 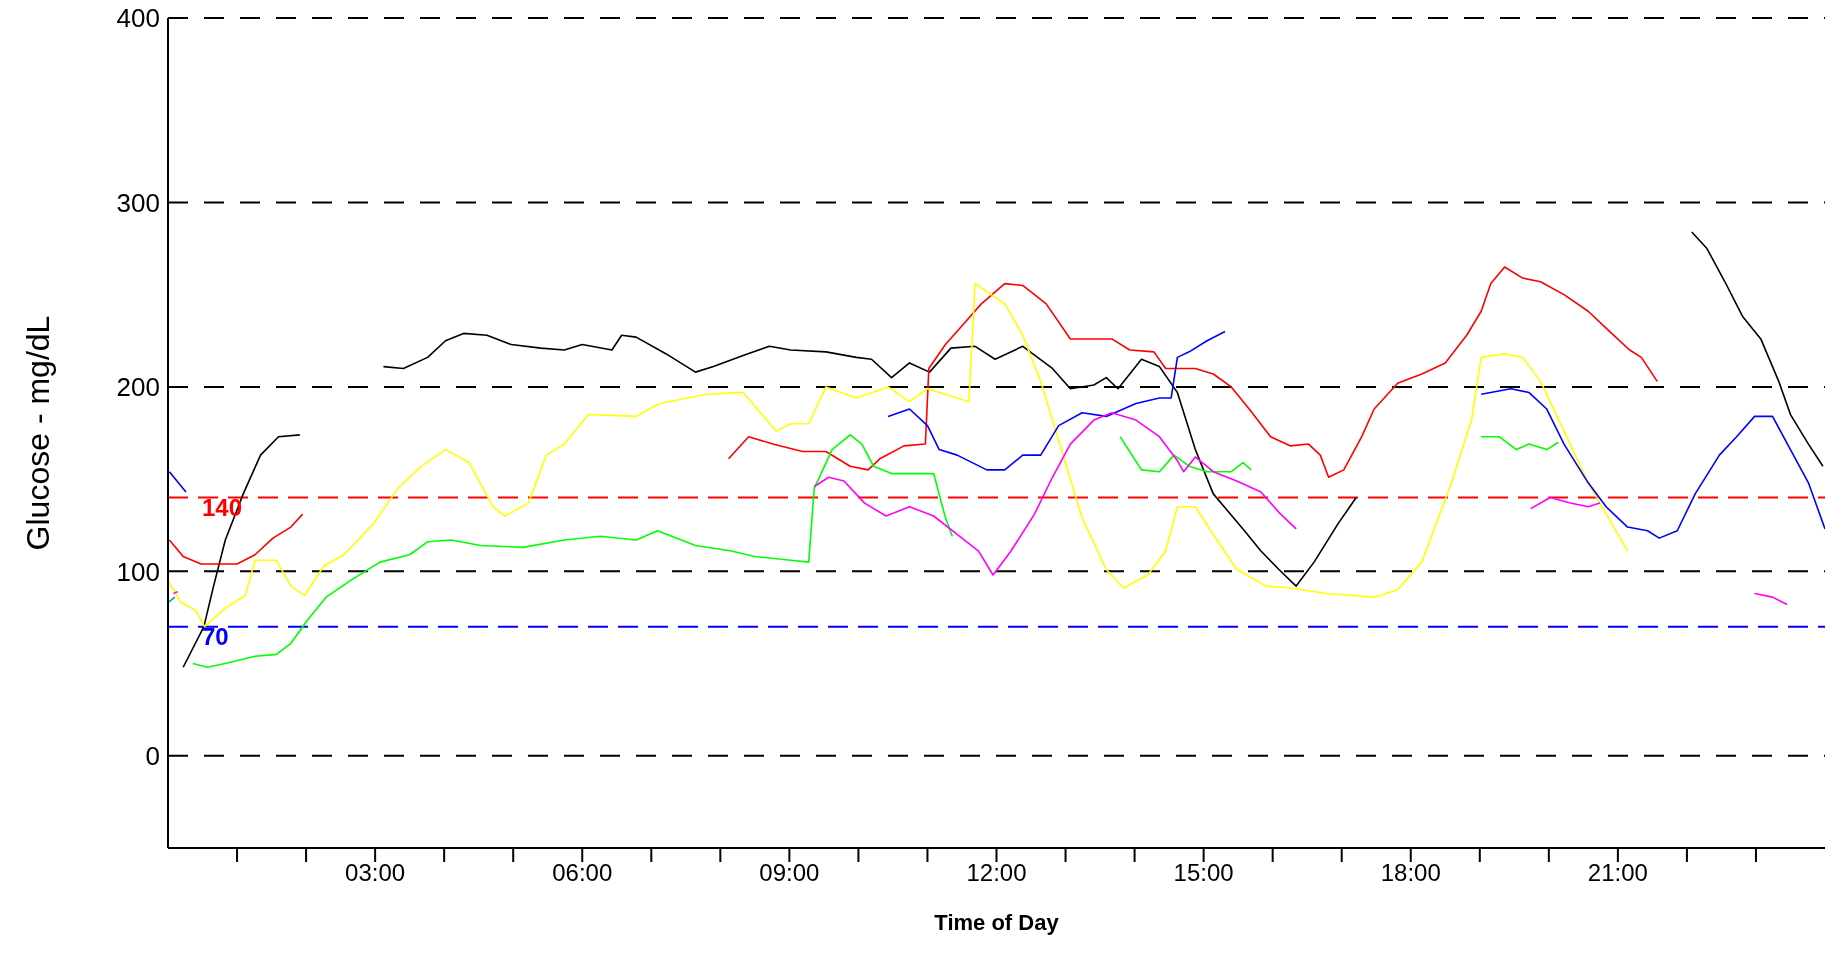 I want to click on x-tick-label: 15:00, so click(x=1203, y=873).